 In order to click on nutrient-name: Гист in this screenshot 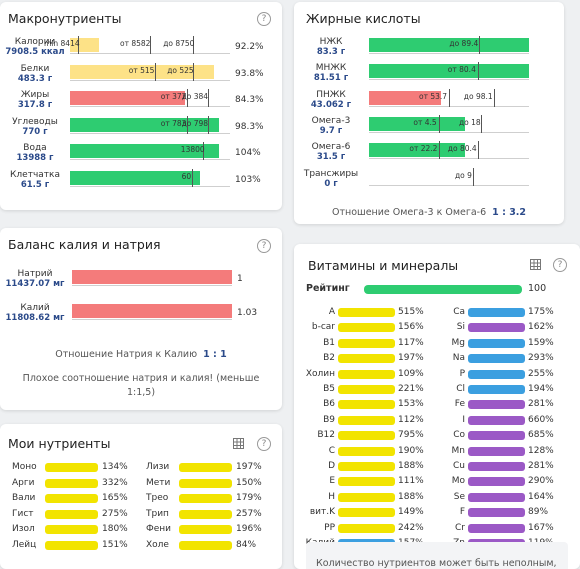, I will do `click(23, 513)`.